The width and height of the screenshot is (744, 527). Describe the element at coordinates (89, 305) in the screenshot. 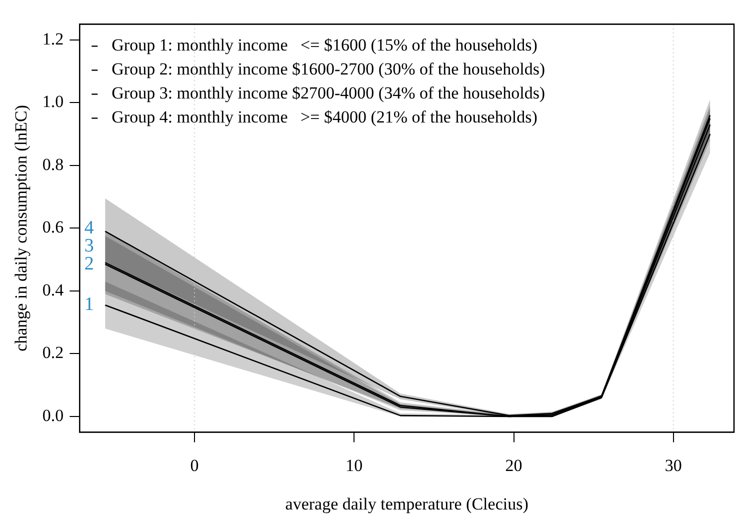

I see `annotation: 1` at that location.